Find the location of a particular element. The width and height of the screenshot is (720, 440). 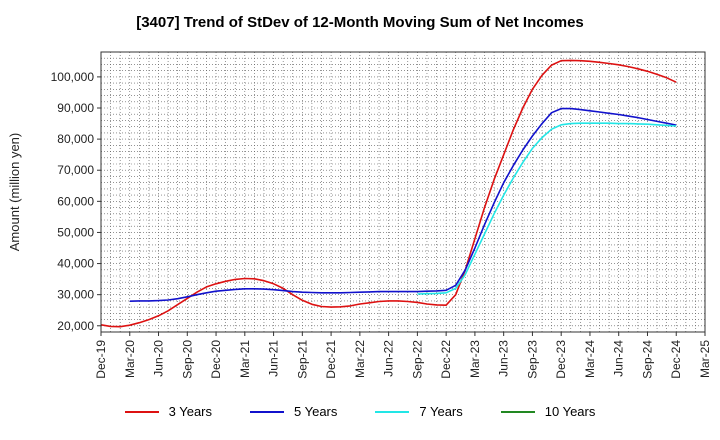

x-tick-label: Mar-22 is located at coordinates (360, 359).